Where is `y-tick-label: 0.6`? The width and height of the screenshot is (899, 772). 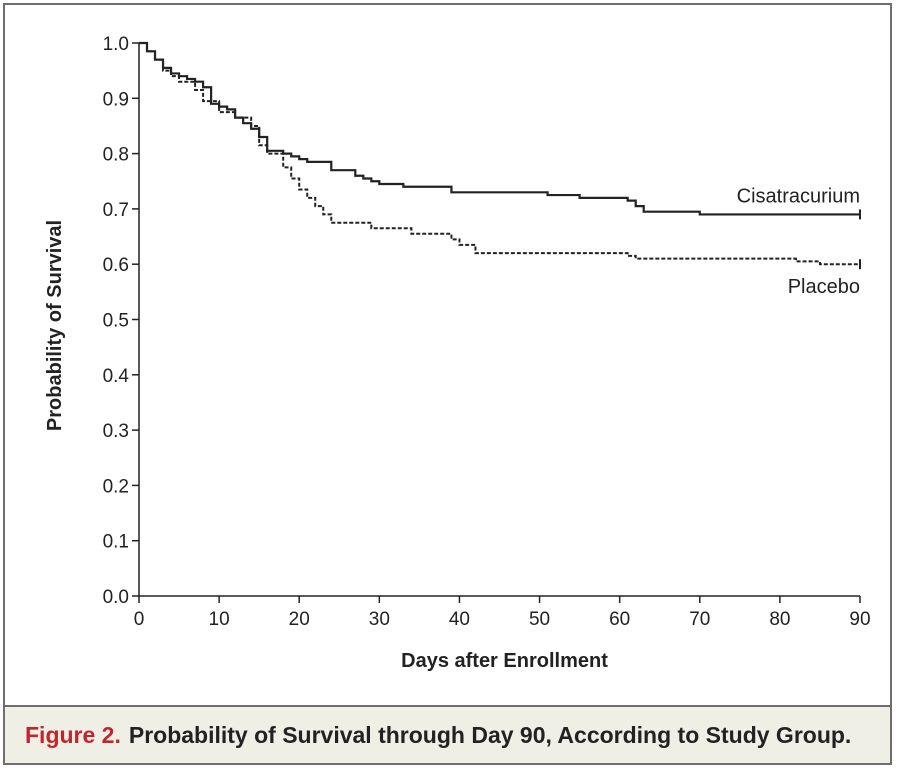
y-tick-label: 0.6 is located at coordinates (116, 265).